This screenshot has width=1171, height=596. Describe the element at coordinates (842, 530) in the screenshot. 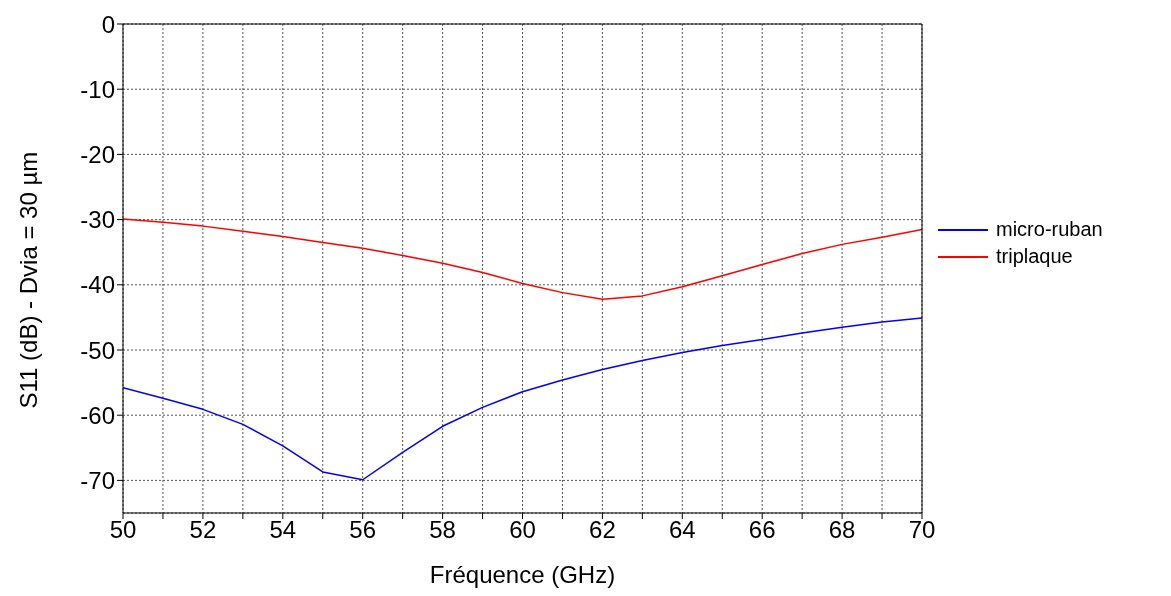

I see `x-tick-label: 68` at that location.